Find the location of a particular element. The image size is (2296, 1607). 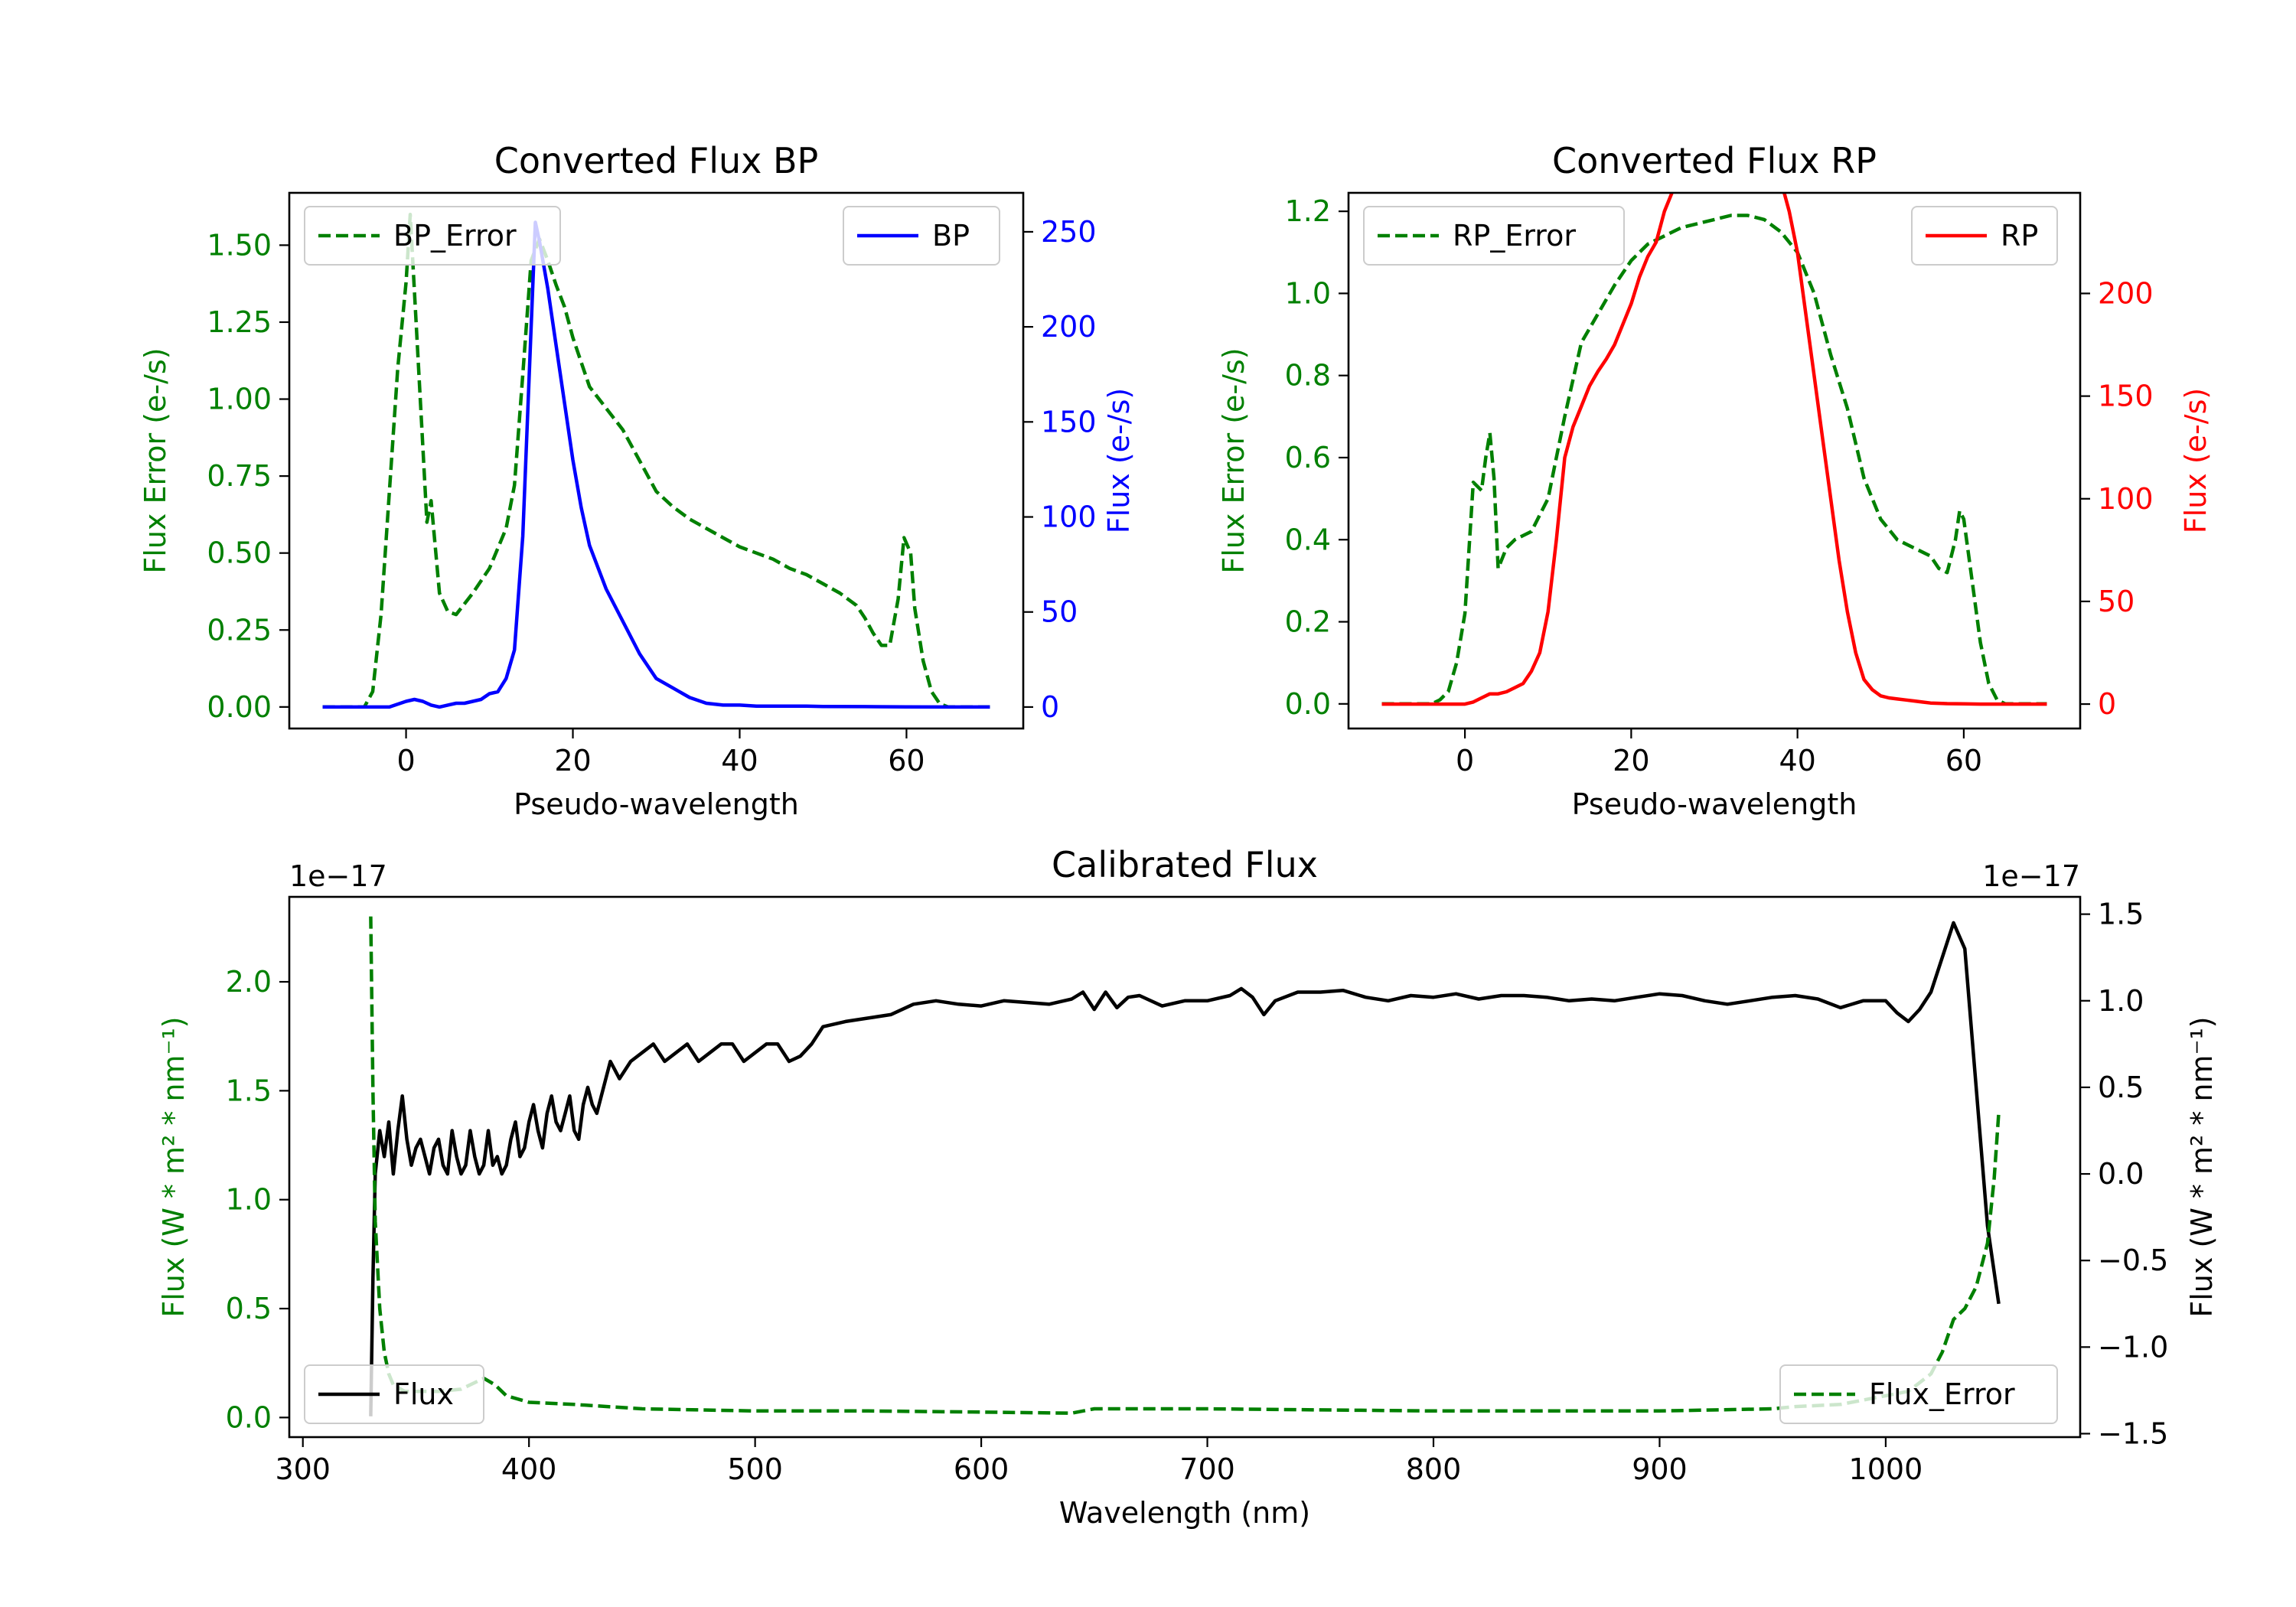

left-y-tick-label: 0.00 is located at coordinates (239, 707).